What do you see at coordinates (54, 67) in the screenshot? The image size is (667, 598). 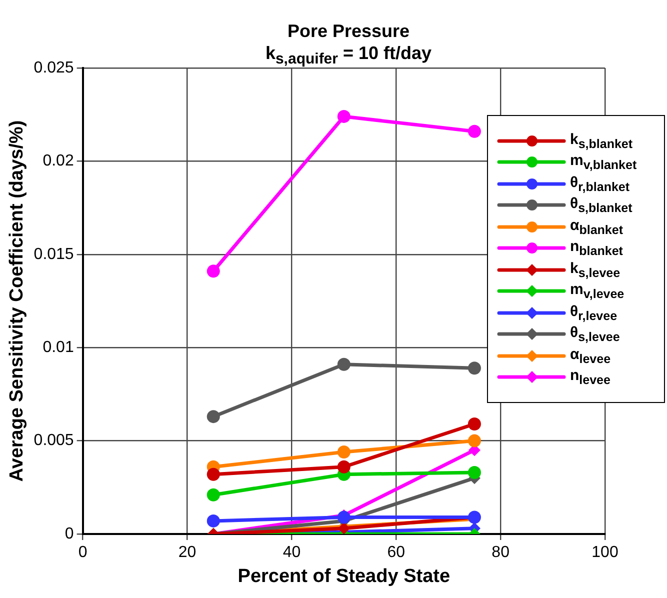 I see `y-tick-label: 0.025` at bounding box center [54, 67].